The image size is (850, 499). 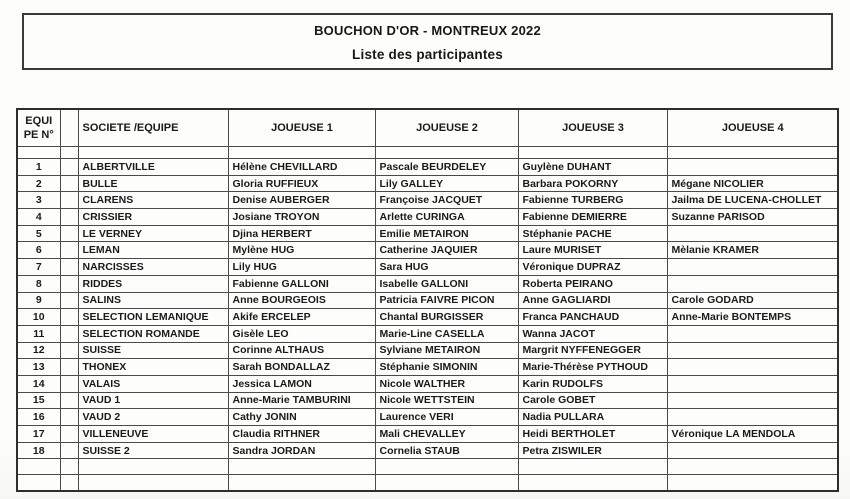 I want to click on team-number-cell: 1, so click(x=38, y=167).